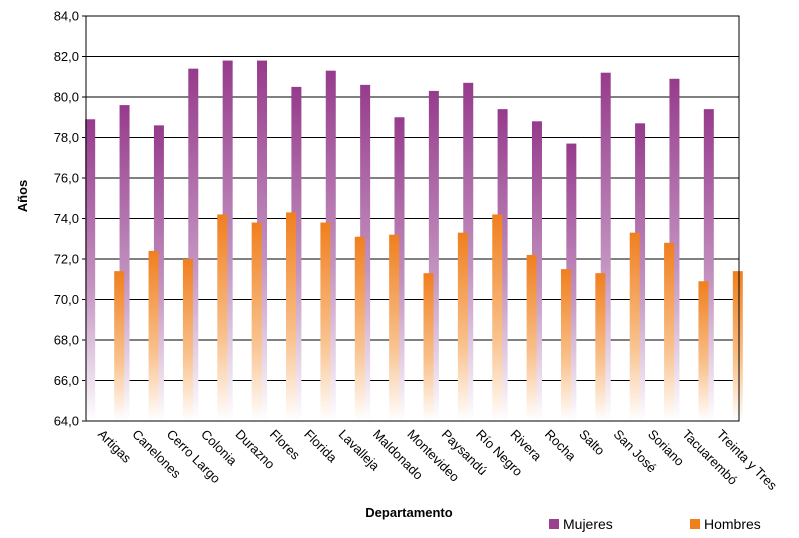  I want to click on y-tick-label: 66,0, so click(66, 380).